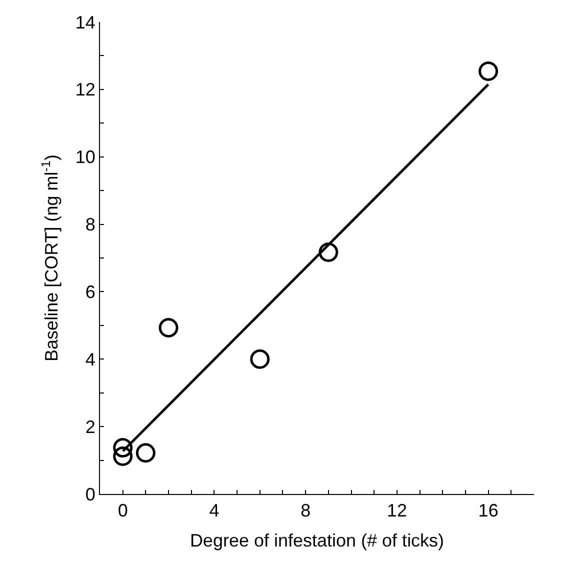 The image size is (569, 572). Describe the element at coordinates (85, 22) in the screenshot. I see `y-tick-label: 14` at that location.